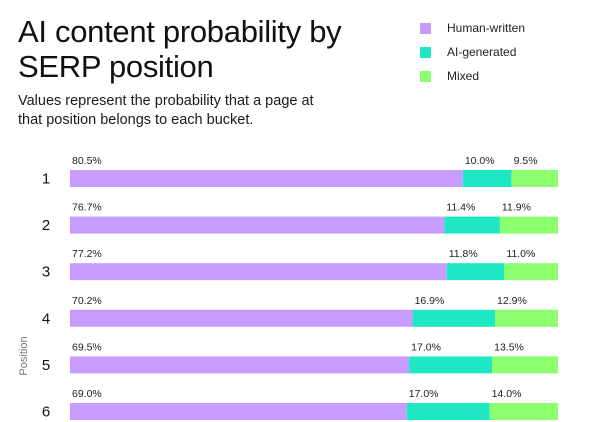 The image size is (596, 422). Describe the element at coordinates (87, 161) in the screenshot. I see `data-label-human-position-1: 80.5%` at that location.